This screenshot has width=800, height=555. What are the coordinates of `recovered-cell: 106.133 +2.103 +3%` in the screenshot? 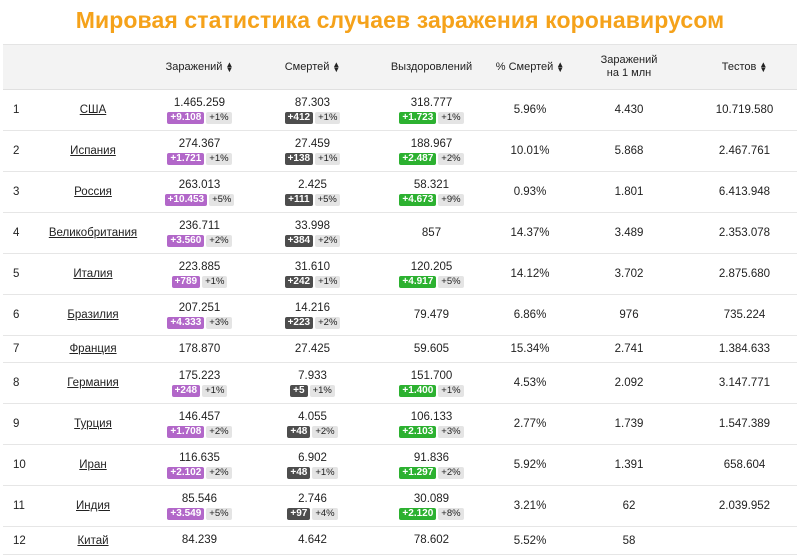 It's located at (431, 424).